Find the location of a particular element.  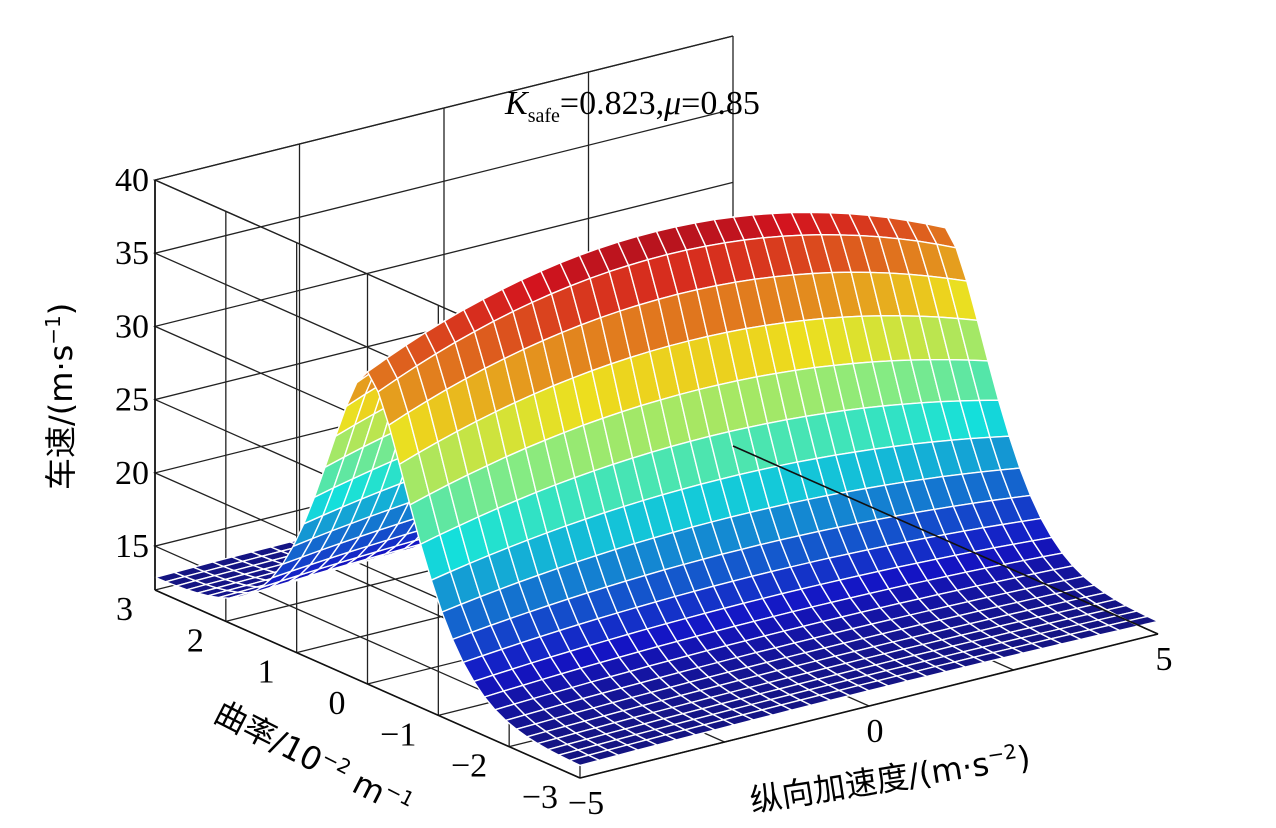

x-tick-label: −5 is located at coordinates (586, 803).